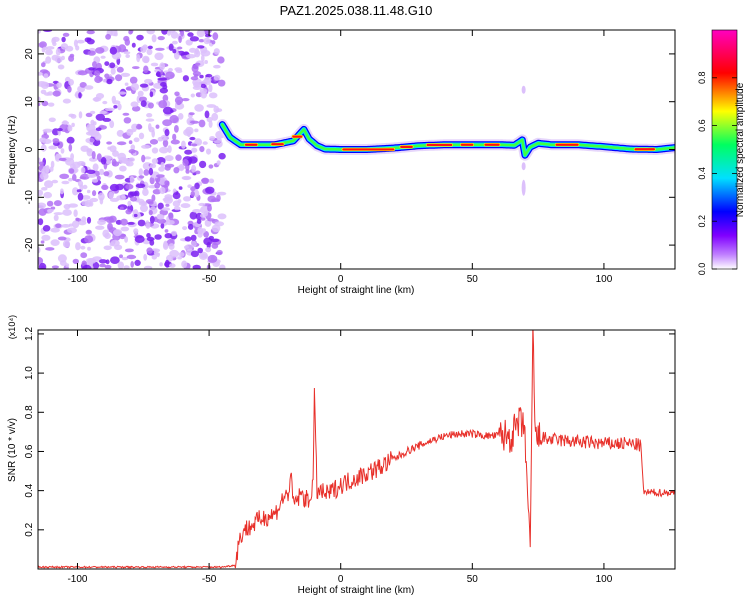 This screenshot has width=750, height=600. Describe the element at coordinates (29, 529) in the screenshot. I see `snr-y-tick-label: 0.2` at that location.